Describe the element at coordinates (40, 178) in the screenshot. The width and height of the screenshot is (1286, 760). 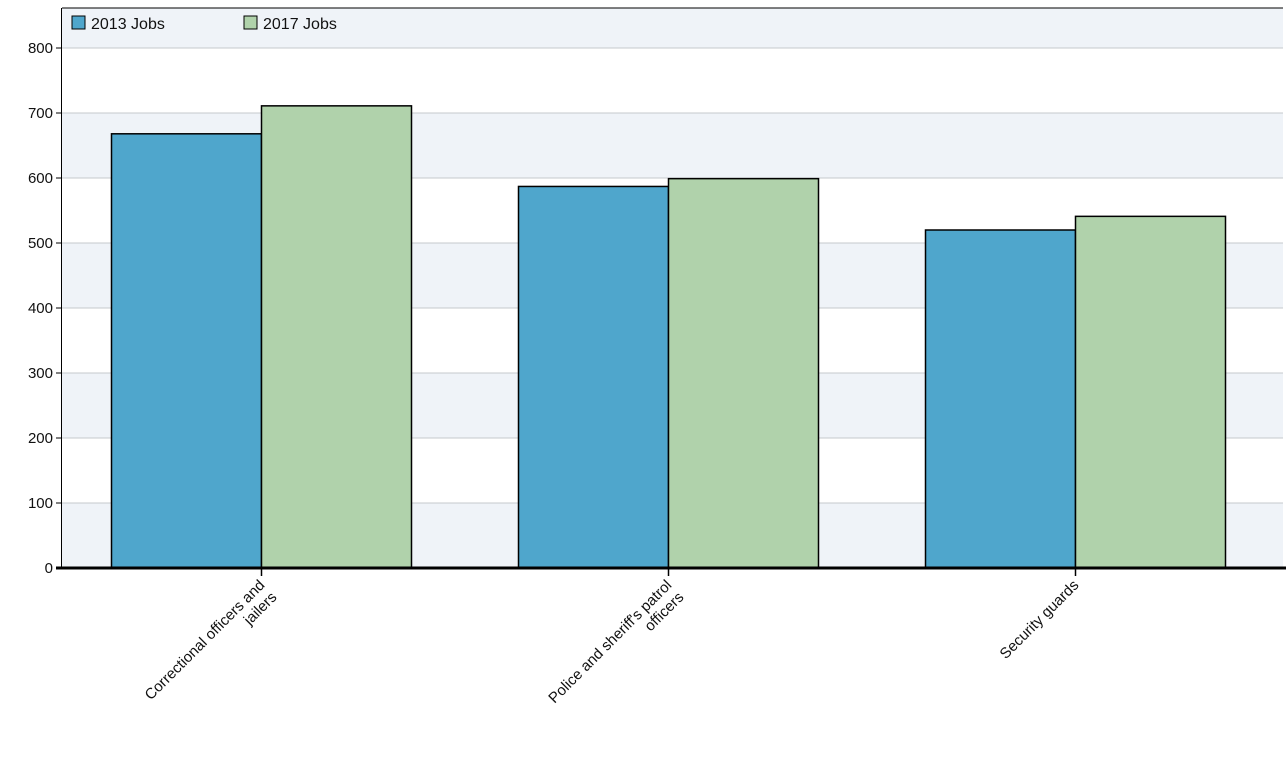
I see `y-tick-label: 600` at that location.